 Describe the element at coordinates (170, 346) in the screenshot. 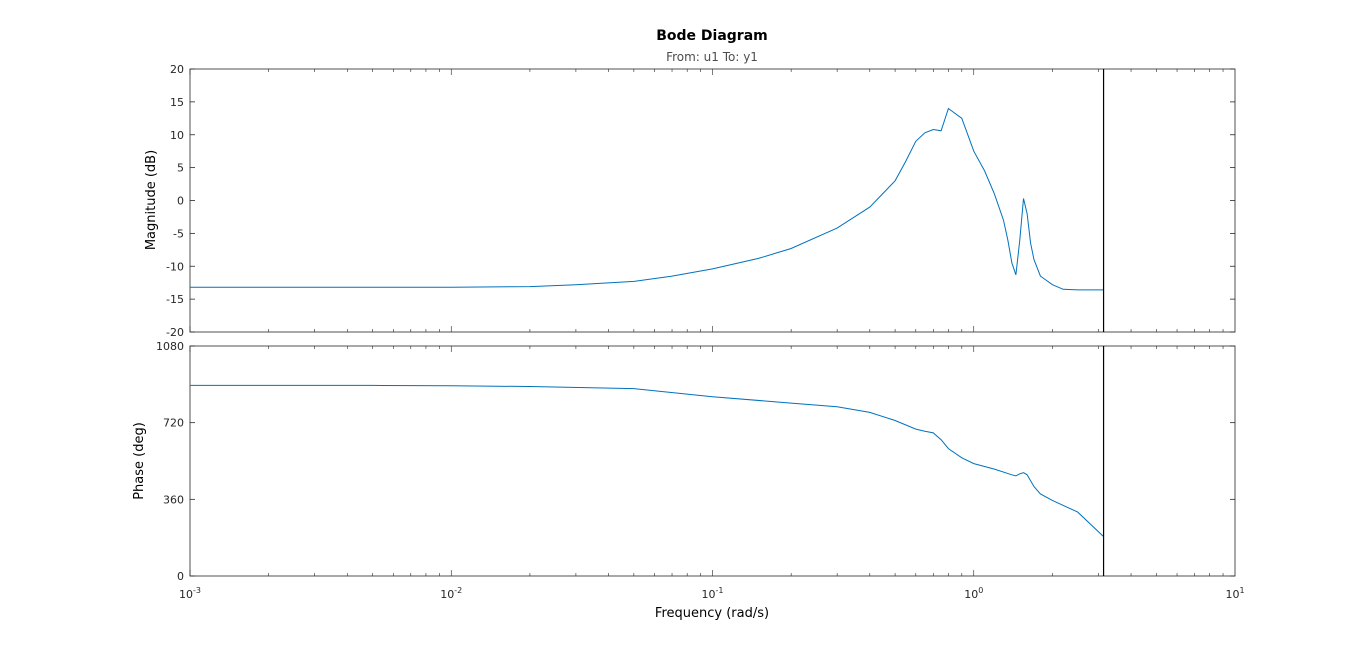

I see `phase-ytick-label: 1080` at that location.